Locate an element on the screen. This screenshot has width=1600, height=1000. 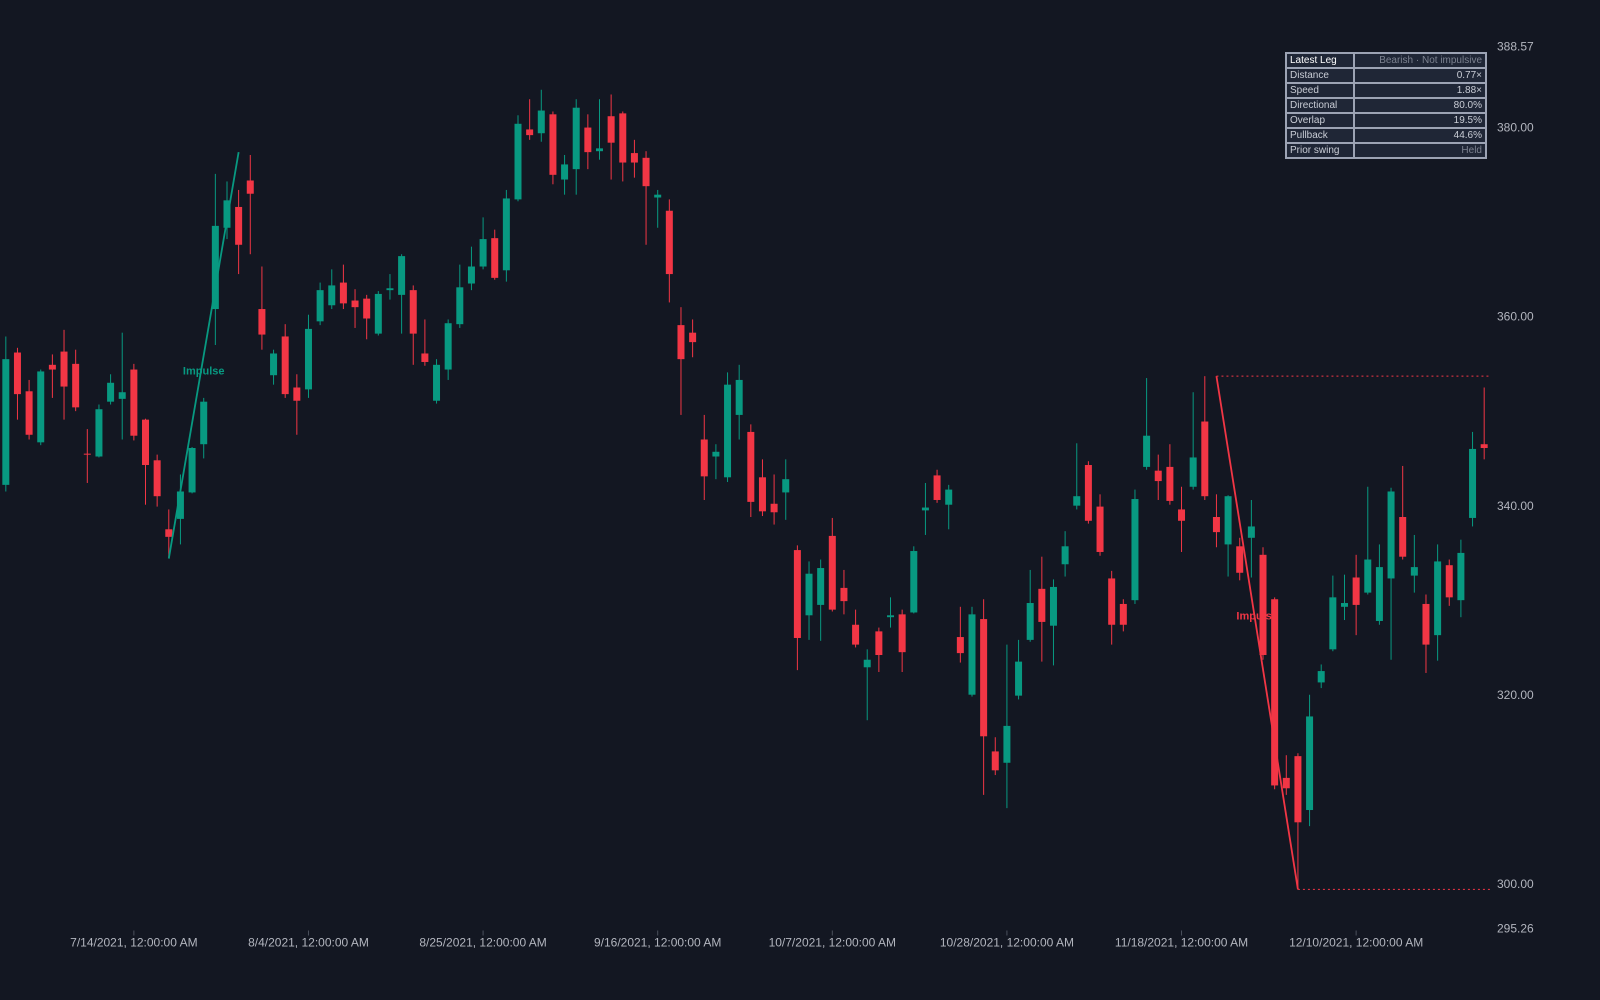
y-tick-label: 340.00 is located at coordinates (1515, 506).